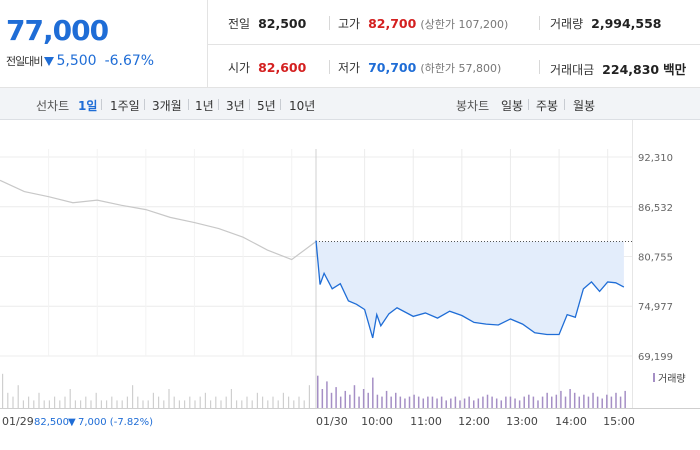 This screenshot has width=700, height=450. What do you see at coordinates (584, 106) in the screenshot?
I see `candle-tab-monthly: 월봉` at bounding box center [584, 106].